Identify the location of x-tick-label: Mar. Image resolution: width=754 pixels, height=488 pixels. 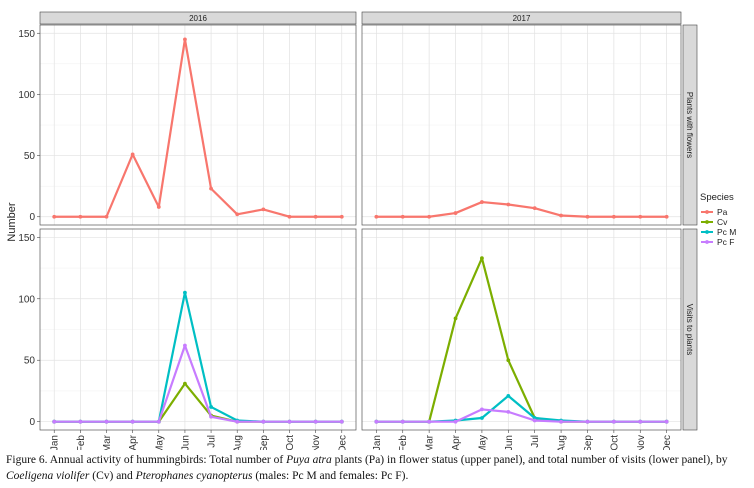
(430, 442).